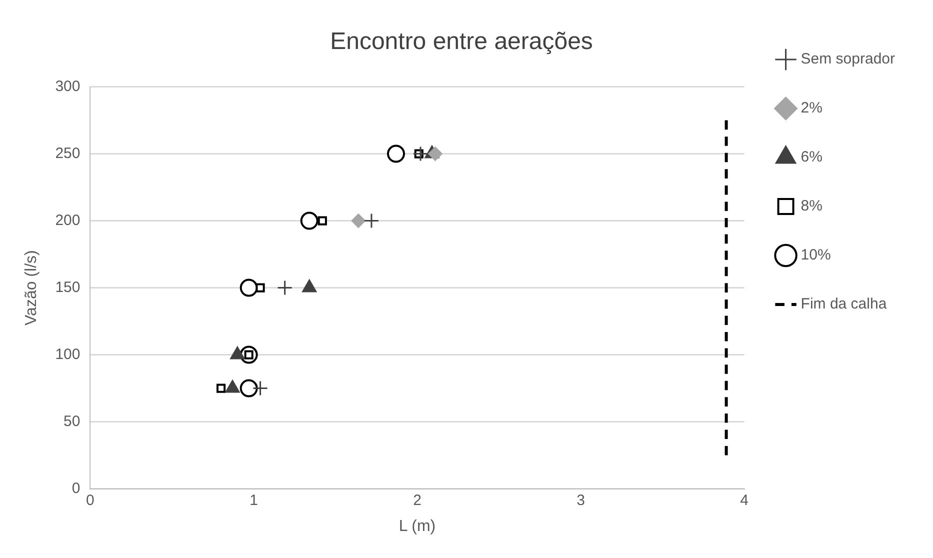 This screenshot has width=933, height=558. What do you see at coordinates (72, 421) in the screenshot?
I see `y-tick-label: 50` at bounding box center [72, 421].